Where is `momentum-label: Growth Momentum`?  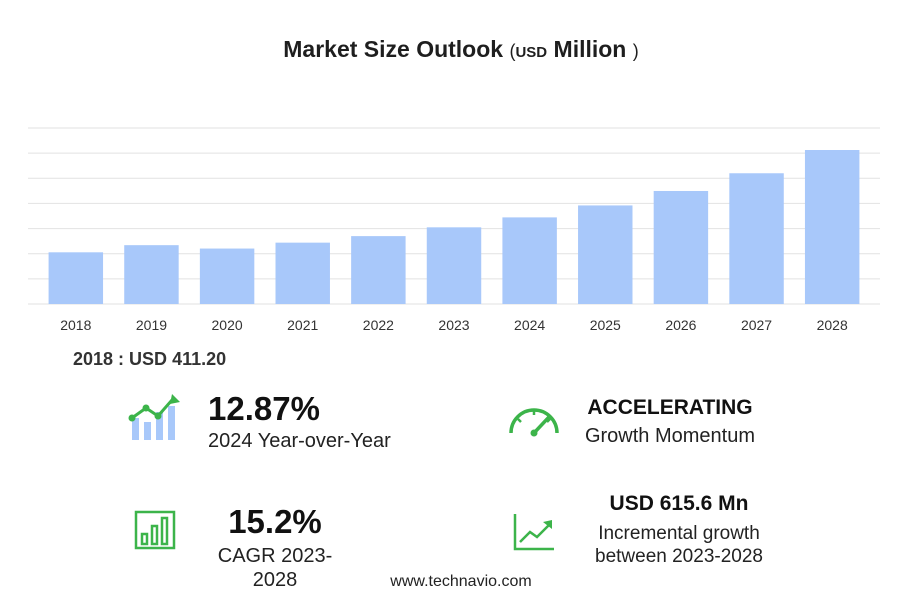 momentum-label: Growth Momentum is located at coordinates (670, 436).